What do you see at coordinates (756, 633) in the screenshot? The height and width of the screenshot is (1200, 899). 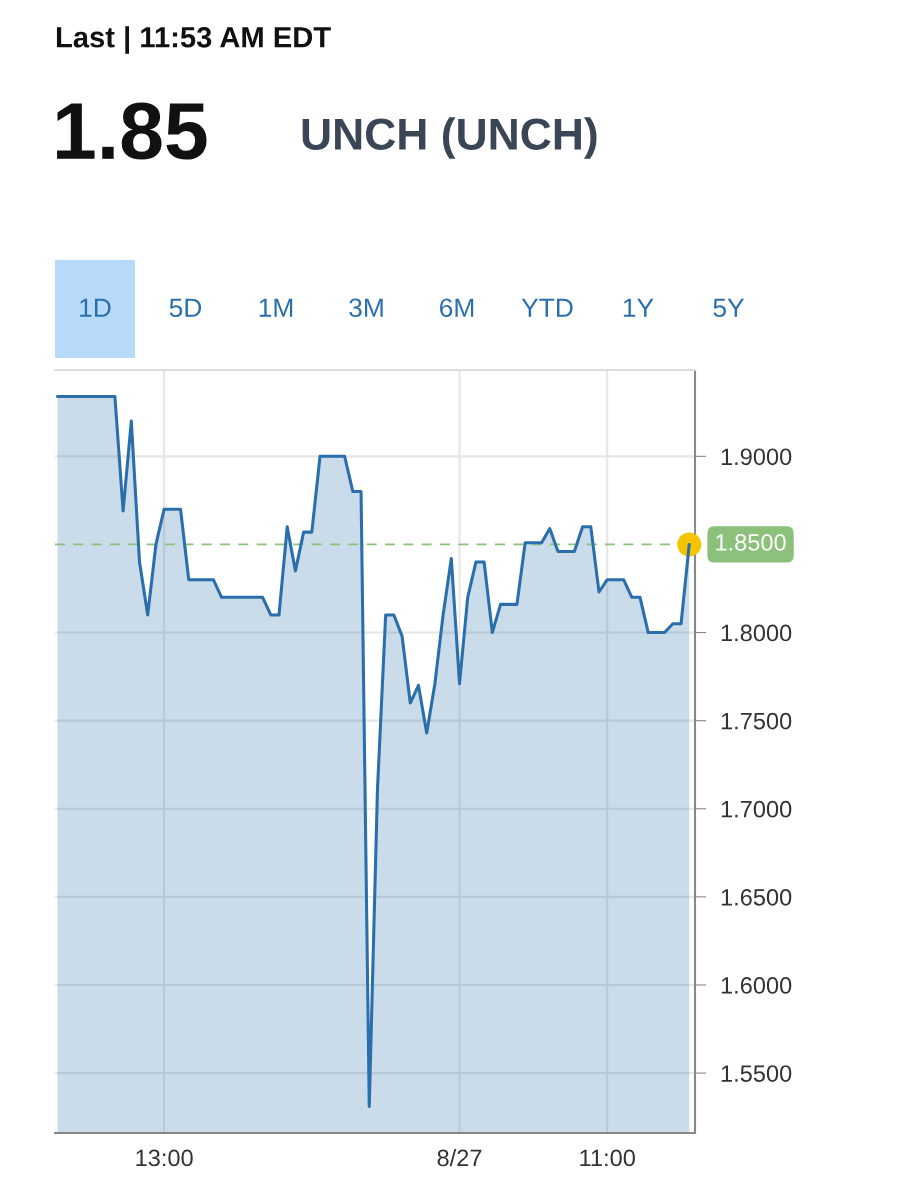 I see `y-tick-label: 1.8000` at bounding box center [756, 633].